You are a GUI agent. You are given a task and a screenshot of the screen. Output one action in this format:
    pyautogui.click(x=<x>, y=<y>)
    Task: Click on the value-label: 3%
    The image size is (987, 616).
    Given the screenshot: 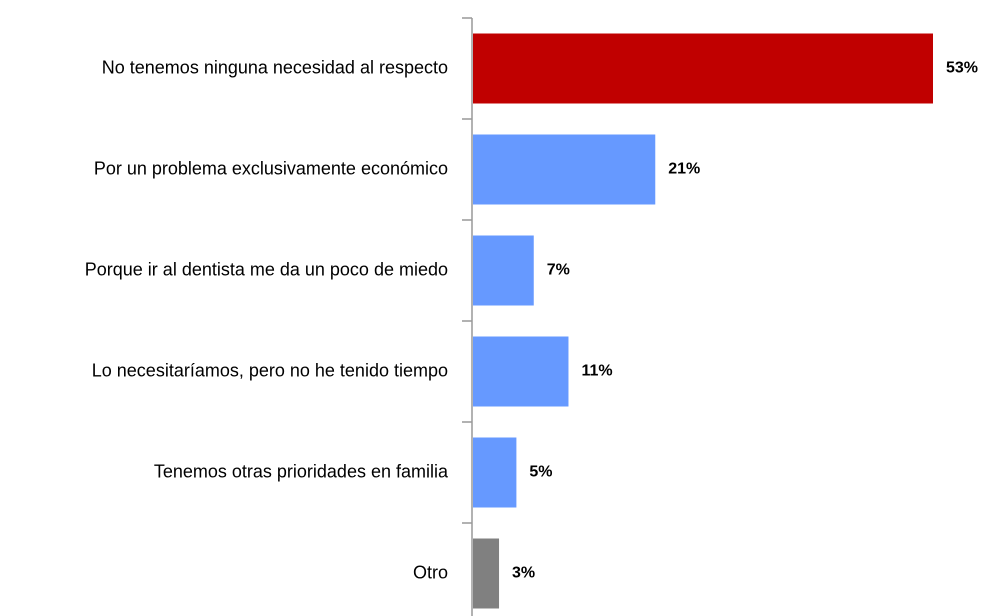 What is the action you would take?
    pyautogui.click(x=523, y=573)
    